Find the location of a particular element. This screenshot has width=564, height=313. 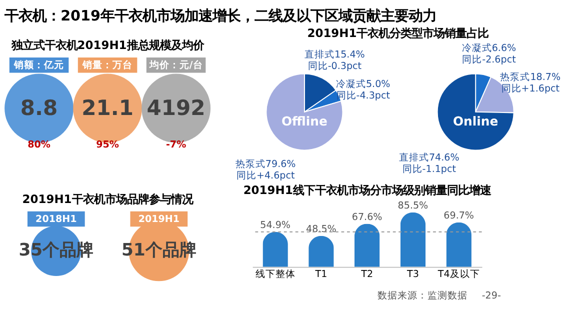

text: -29- is located at coordinates (491, 296).